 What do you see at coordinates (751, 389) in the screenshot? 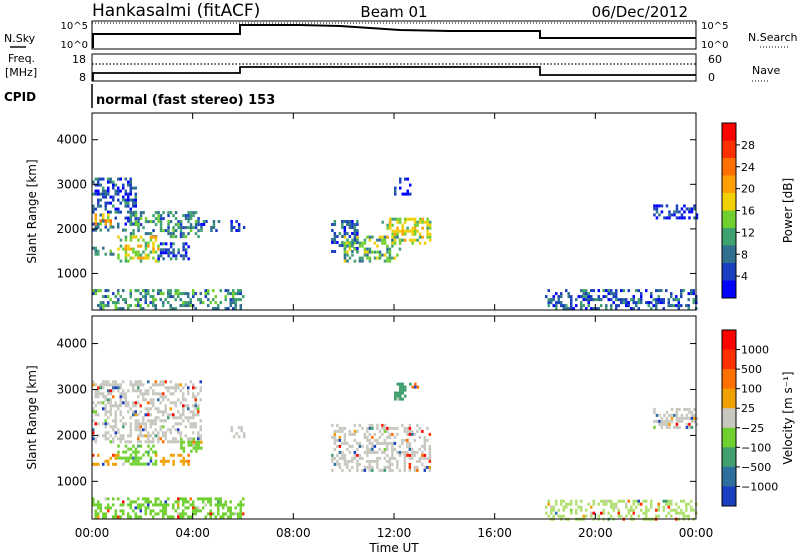
I see `colorbar-tick-label: 100` at bounding box center [751, 389].